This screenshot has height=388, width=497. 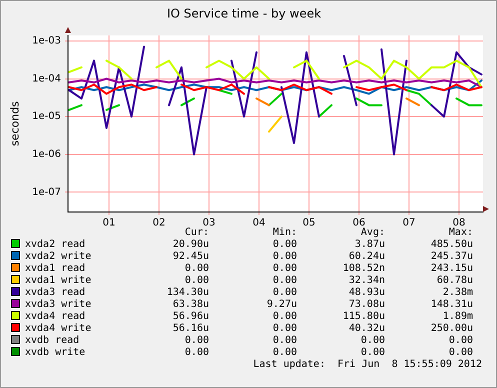 I want to click on text: 108.52n, so click(x=363, y=269).